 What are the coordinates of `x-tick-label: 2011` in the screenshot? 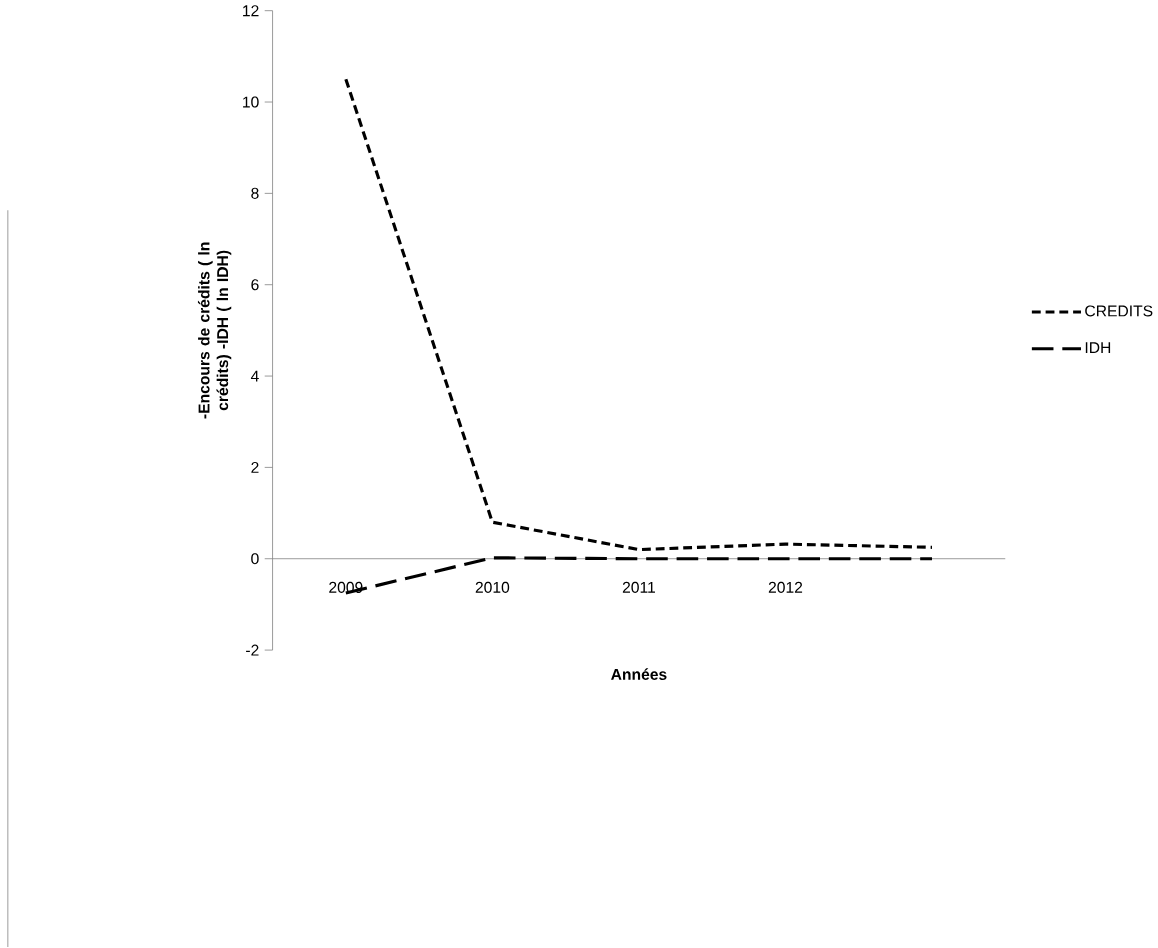 It's located at (638, 588).